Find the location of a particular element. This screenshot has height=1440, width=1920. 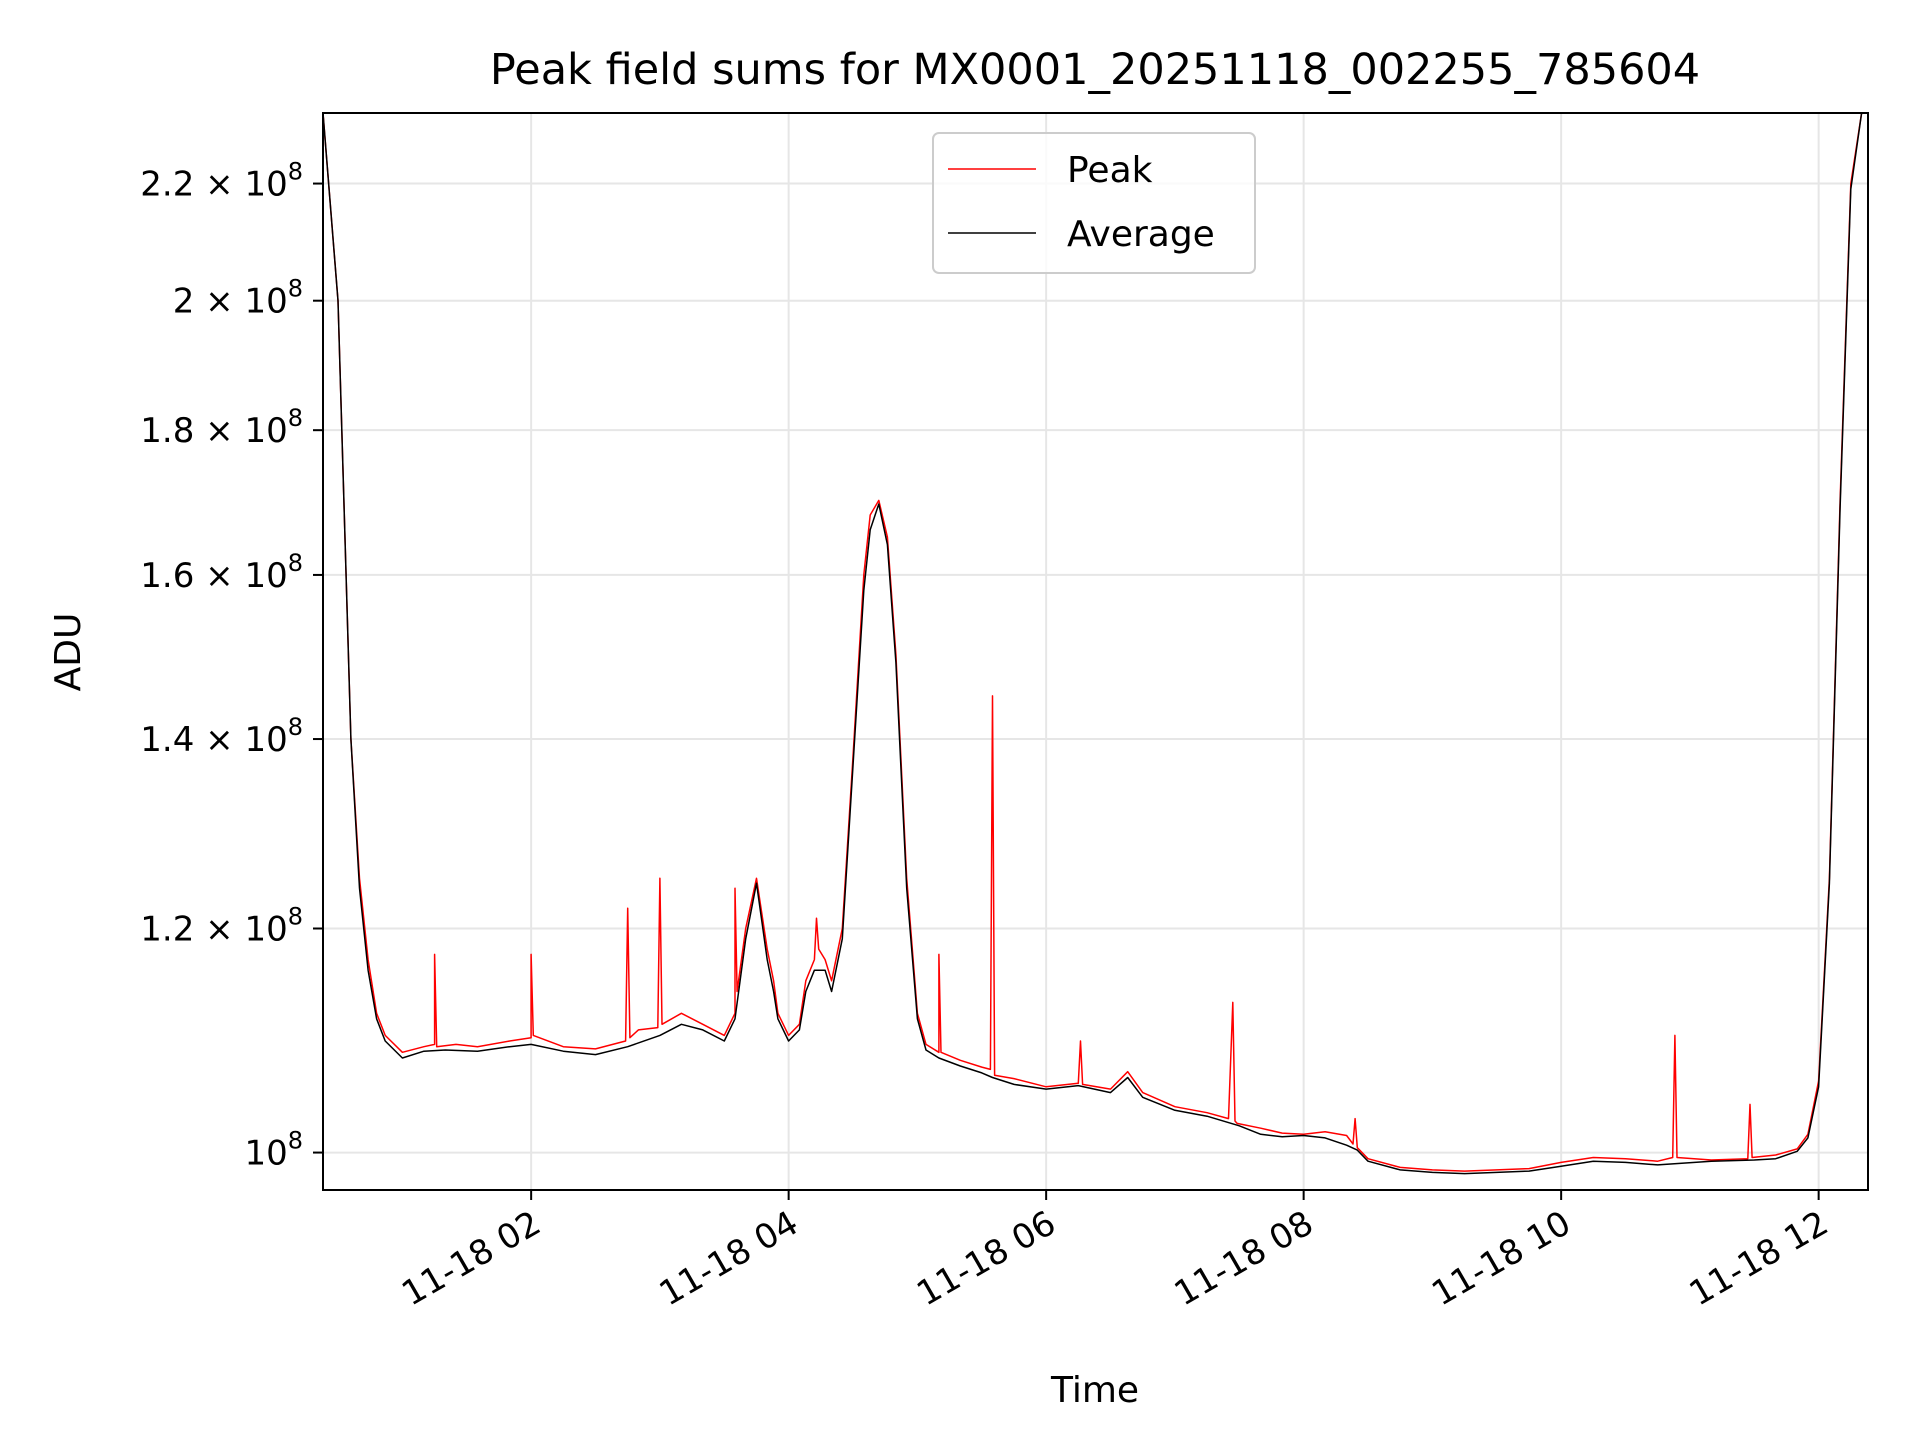

legend-box is located at coordinates (1094, 203).